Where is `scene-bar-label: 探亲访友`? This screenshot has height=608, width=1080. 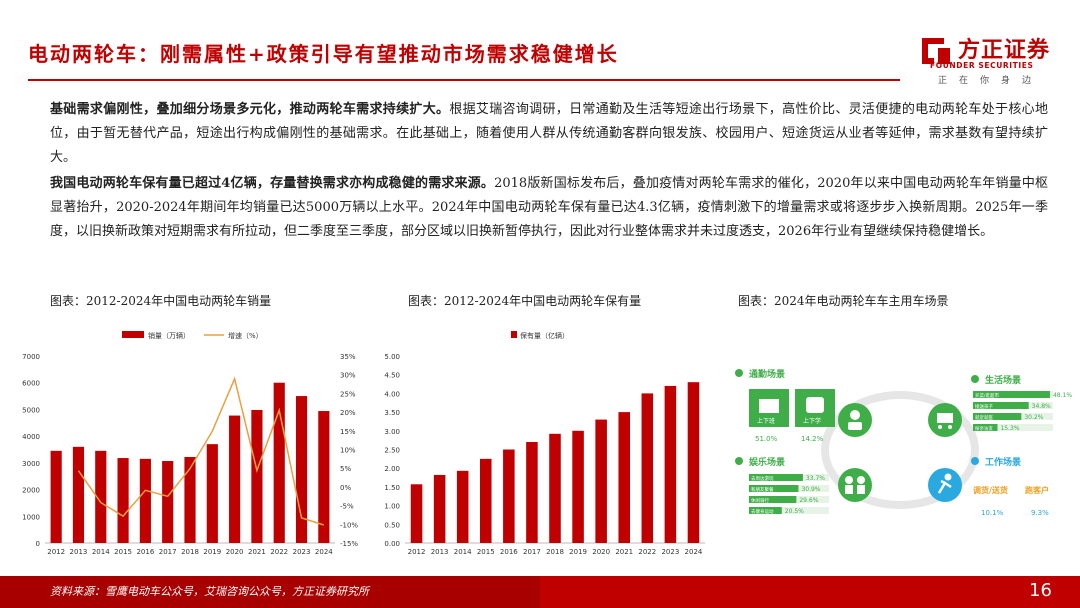 scene-bar-label: 探亲访友 is located at coordinates (984, 428).